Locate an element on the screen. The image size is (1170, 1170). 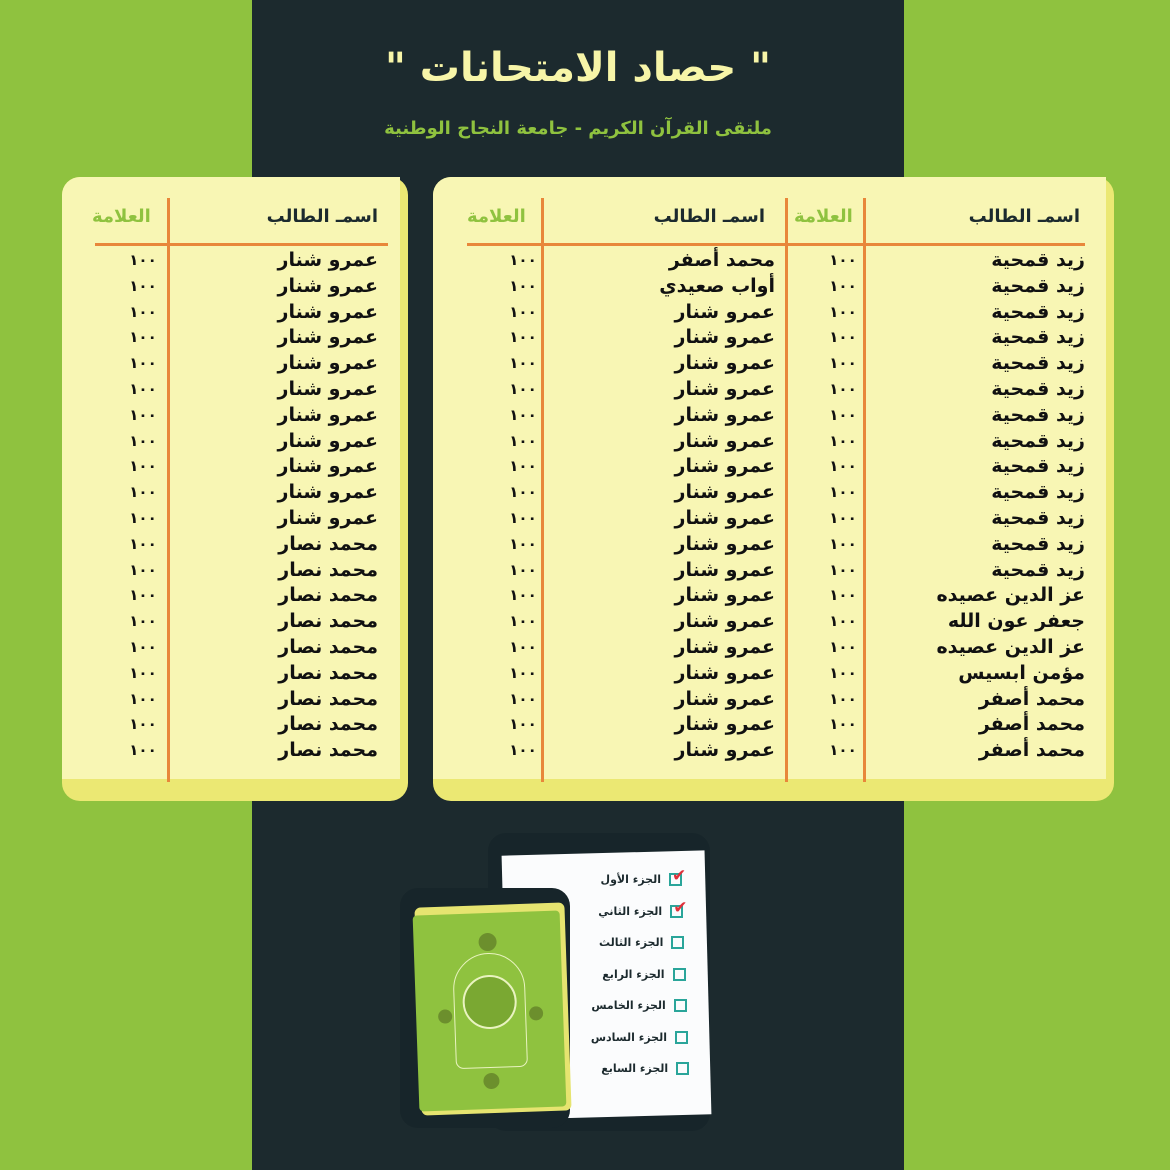
checklist-item: الجزء السابع is located at coordinates (645, 1068).